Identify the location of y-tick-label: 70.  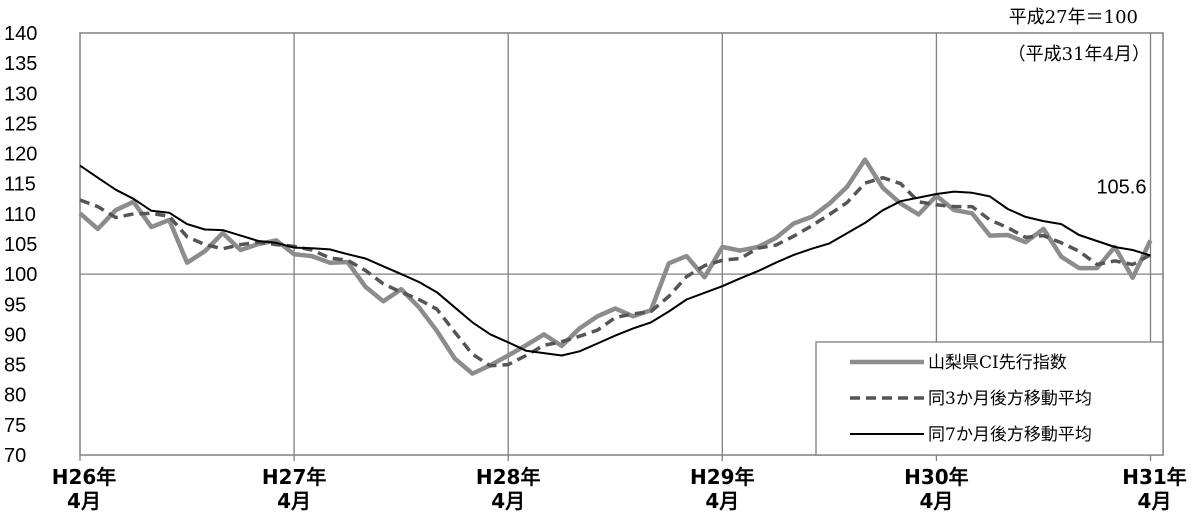
(15, 456).